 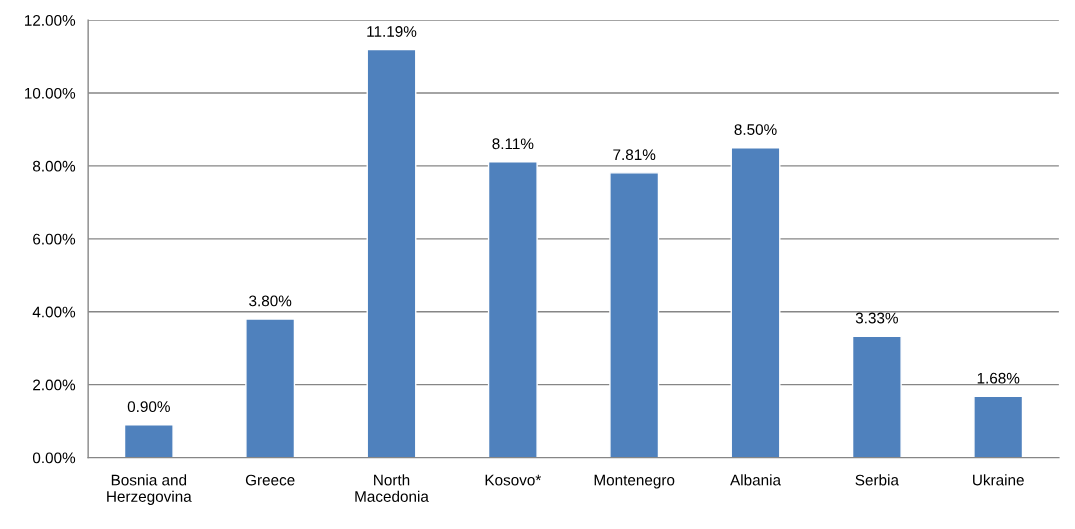 I want to click on x-tick-label: North Macedonia, so click(x=392, y=488).